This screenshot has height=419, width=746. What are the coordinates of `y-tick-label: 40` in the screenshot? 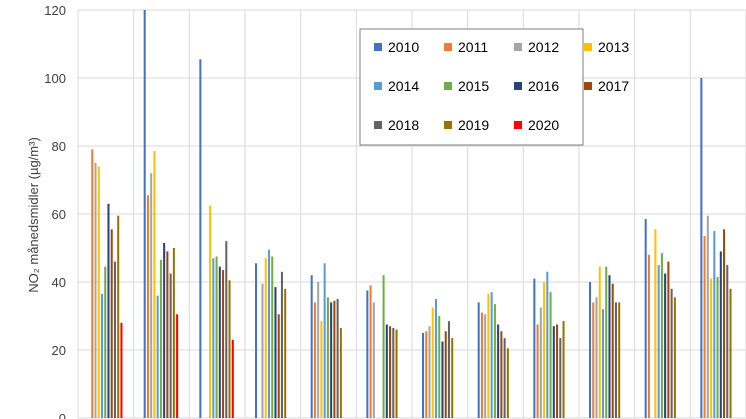 It's located at (59, 282).